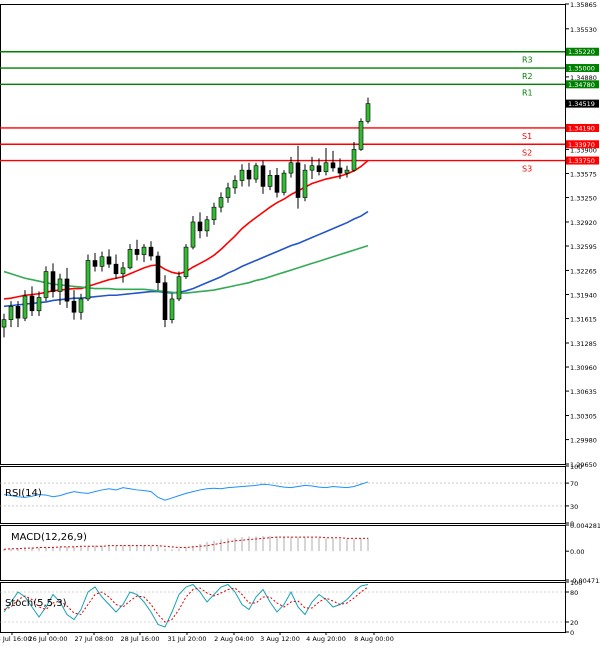  What do you see at coordinates (583, 320) in the screenshot?
I see `price-tick-label: 1.31615` at bounding box center [583, 320].